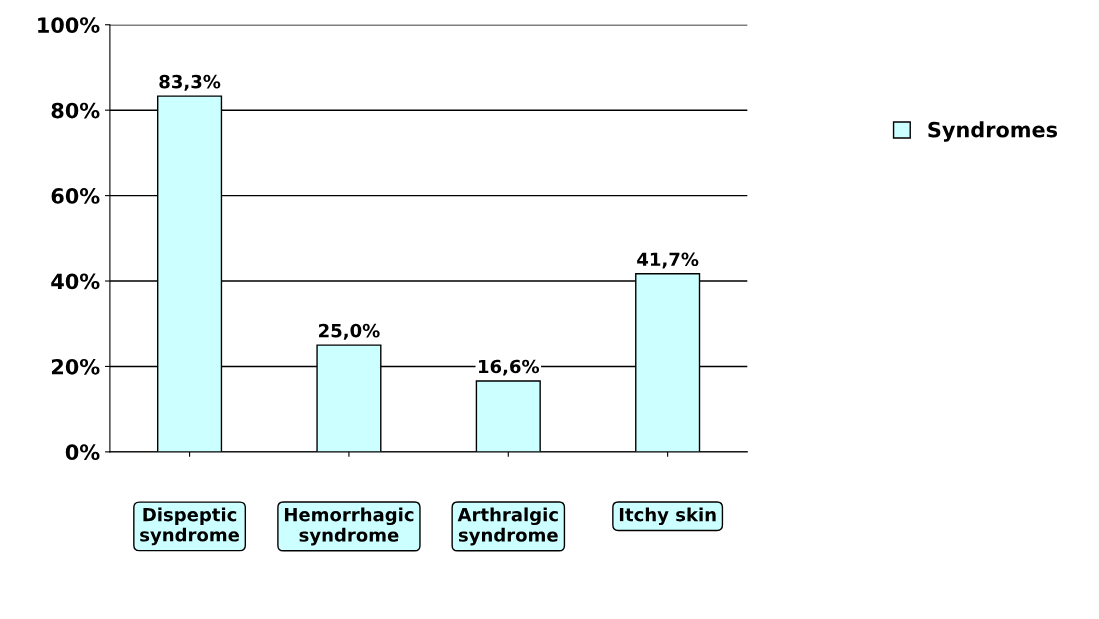 Image resolution: width=1099 pixels, height=619 pixels. Describe the element at coordinates (349, 526) in the screenshot. I see `x-tick-label: Hemorrhagic syndrome` at that location.